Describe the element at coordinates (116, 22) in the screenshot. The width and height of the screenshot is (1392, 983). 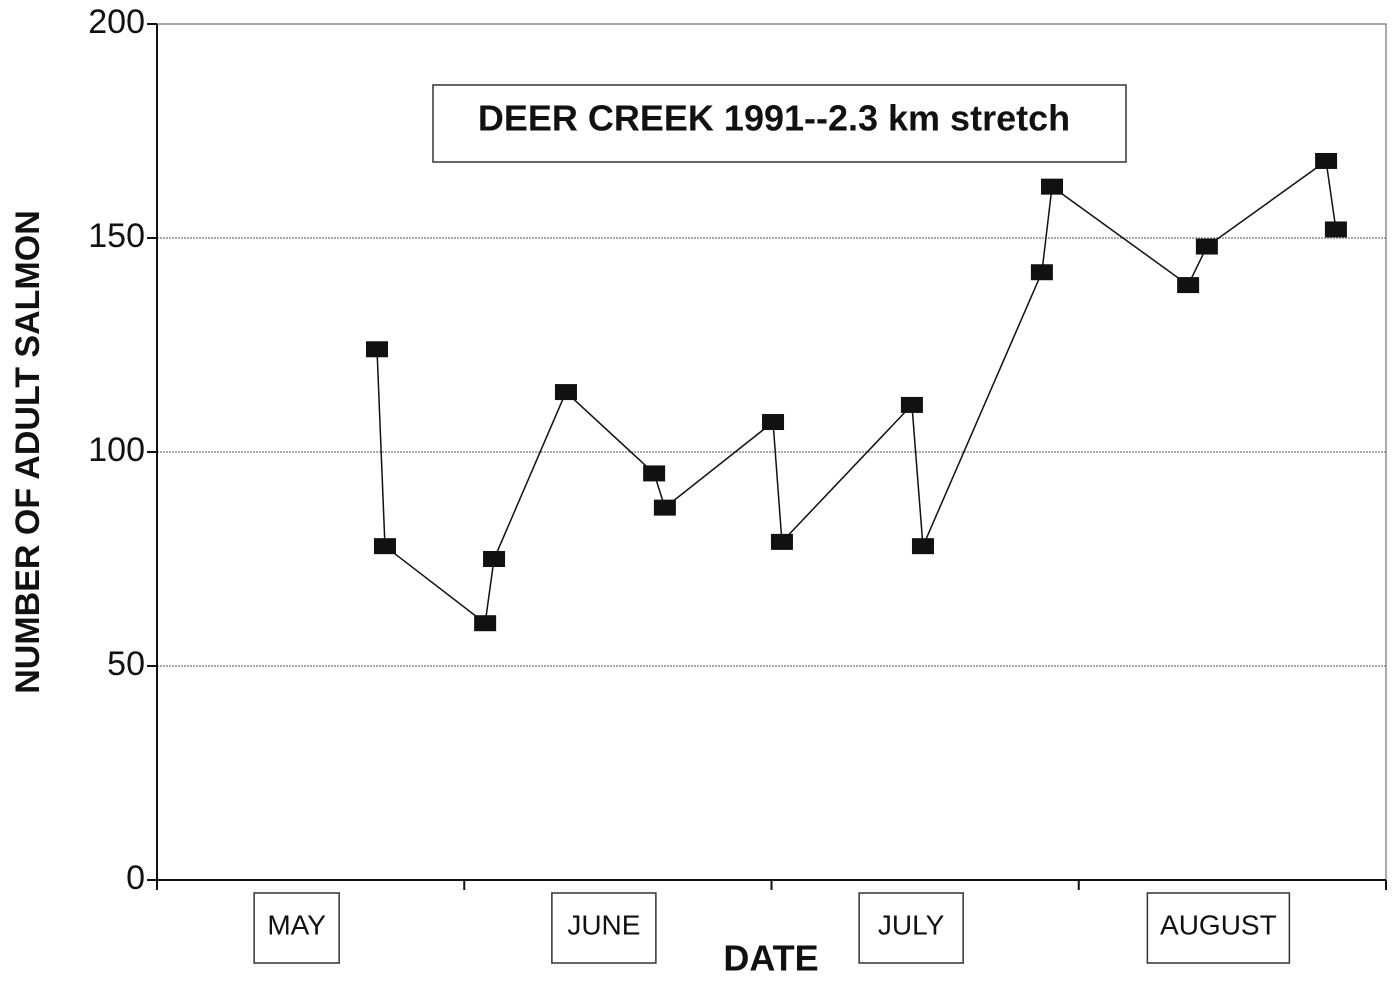
I see `y-tick-label: 200` at that location.